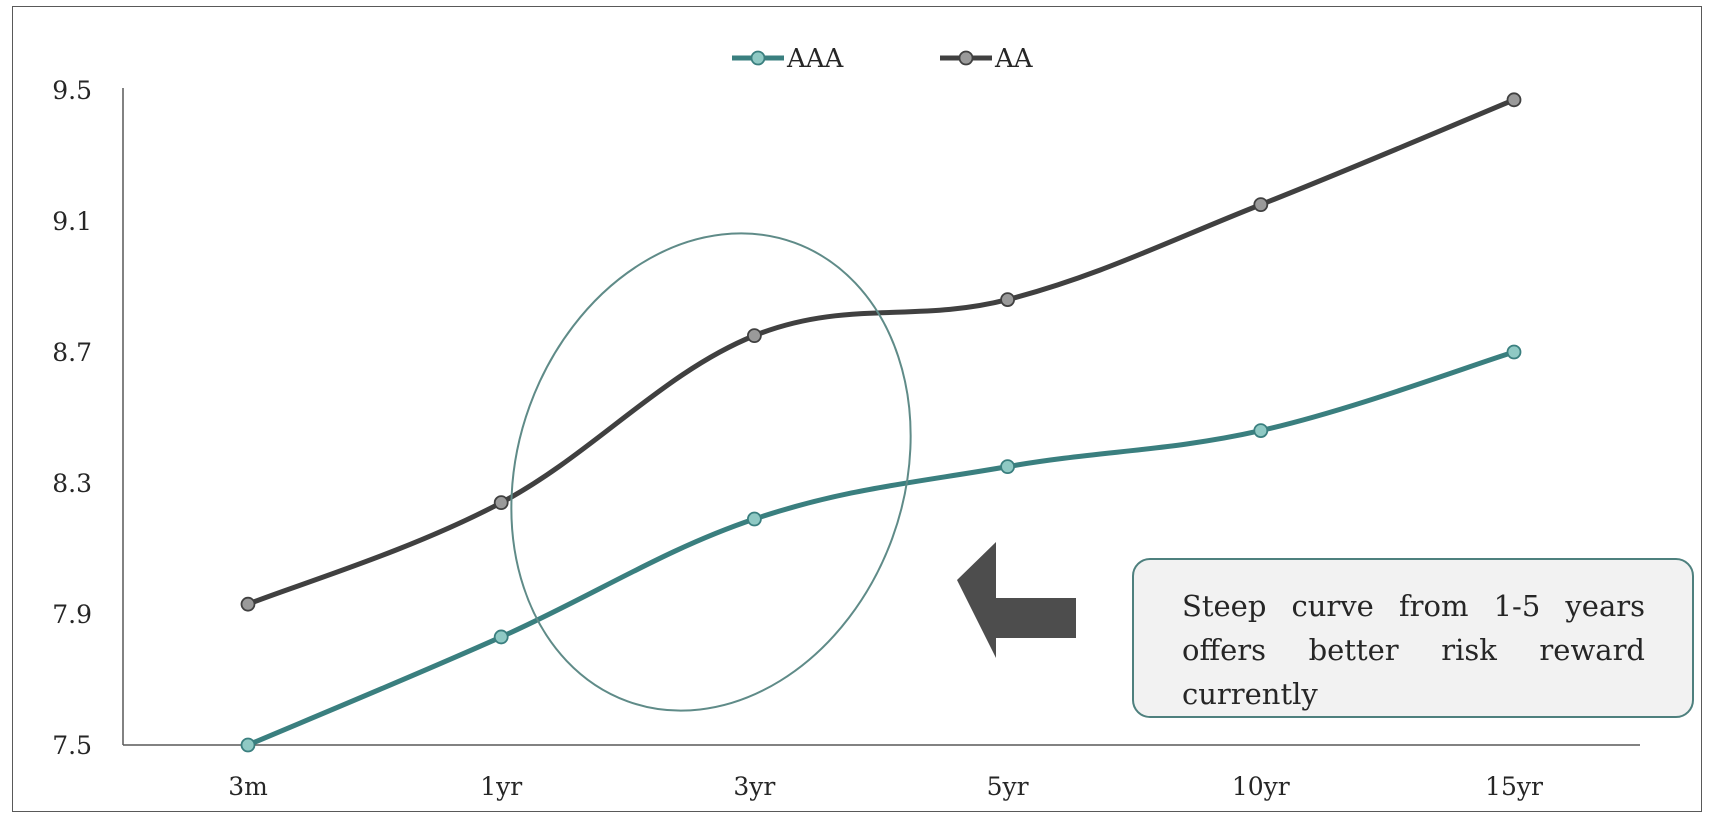 The height and width of the screenshot is (819, 1709). Describe the element at coordinates (248, 786) in the screenshot. I see `x-tick-label: 3m` at that location.